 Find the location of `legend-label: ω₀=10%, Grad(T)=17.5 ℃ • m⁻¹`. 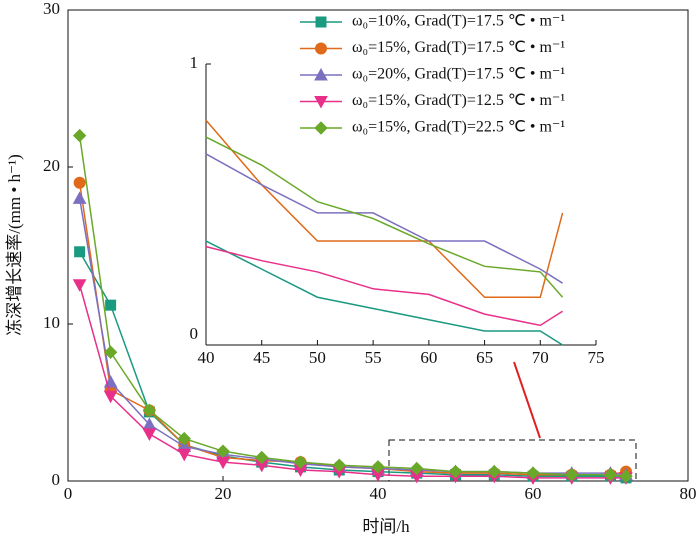

legend-label: ω₀=10%, Grad(T)=17.5 ℃ • m⁻¹ is located at coordinates (458, 21).